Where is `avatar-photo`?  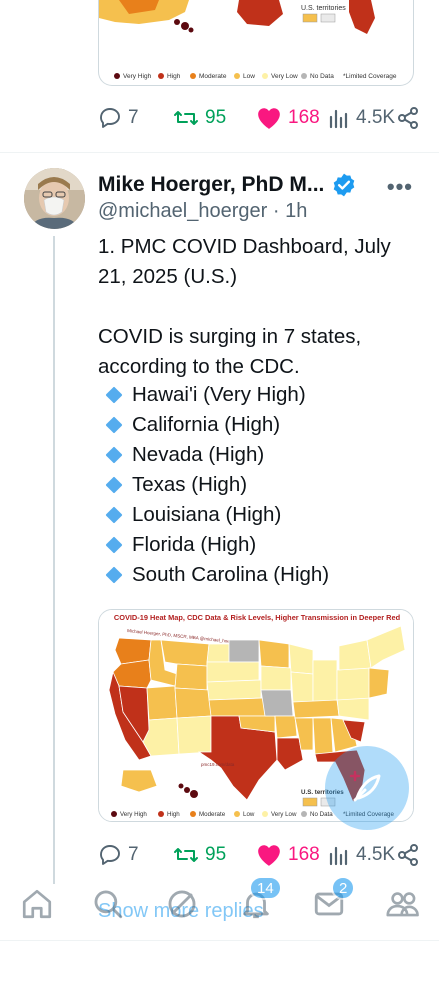 avatar-photo is located at coordinates (54, 198).